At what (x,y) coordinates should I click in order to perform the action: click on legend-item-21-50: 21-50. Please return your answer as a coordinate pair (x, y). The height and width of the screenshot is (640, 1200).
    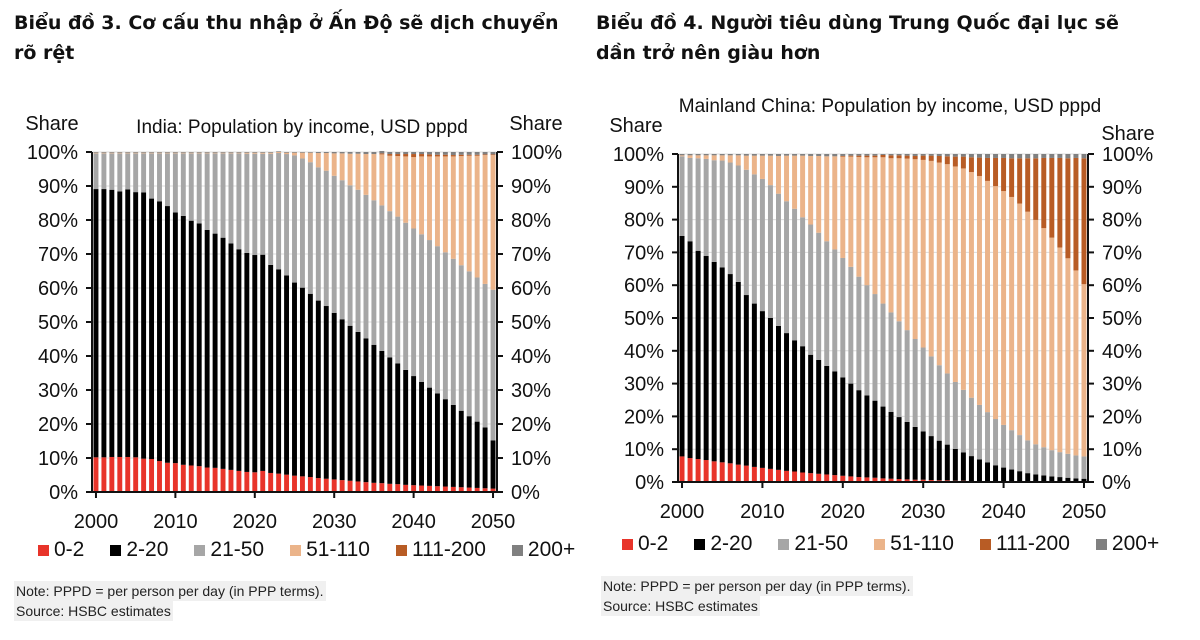
    Looking at the image, I should click on (813, 544).